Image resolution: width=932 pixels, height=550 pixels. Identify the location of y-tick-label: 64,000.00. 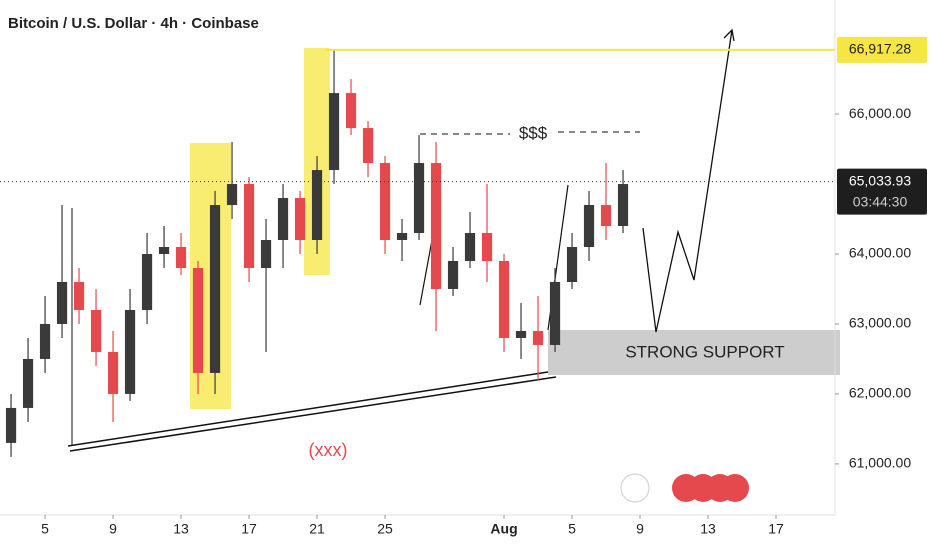
(880, 253).